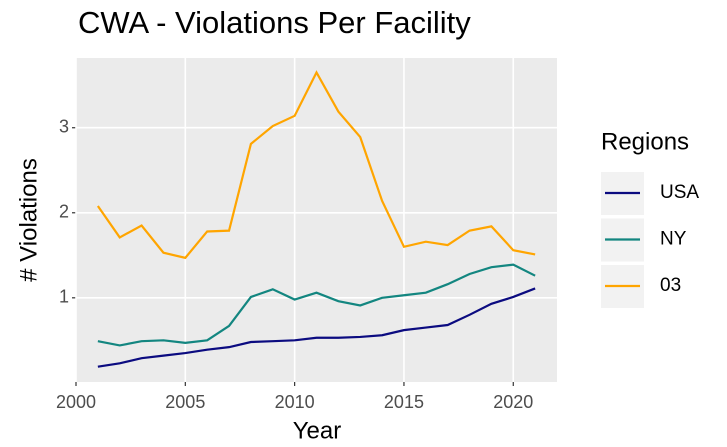 This screenshot has height=447, width=727. What do you see at coordinates (317, 430) in the screenshot?
I see `x-axis-label: Year` at bounding box center [317, 430].